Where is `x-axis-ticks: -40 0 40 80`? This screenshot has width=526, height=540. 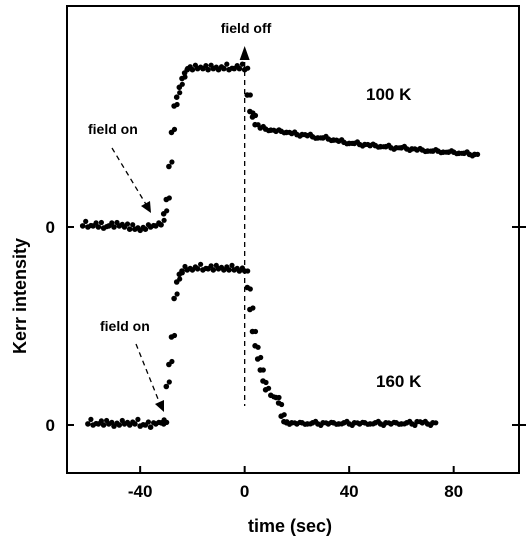
x-axis-ticks: -40 0 40 80 is located at coordinates (295, 483).